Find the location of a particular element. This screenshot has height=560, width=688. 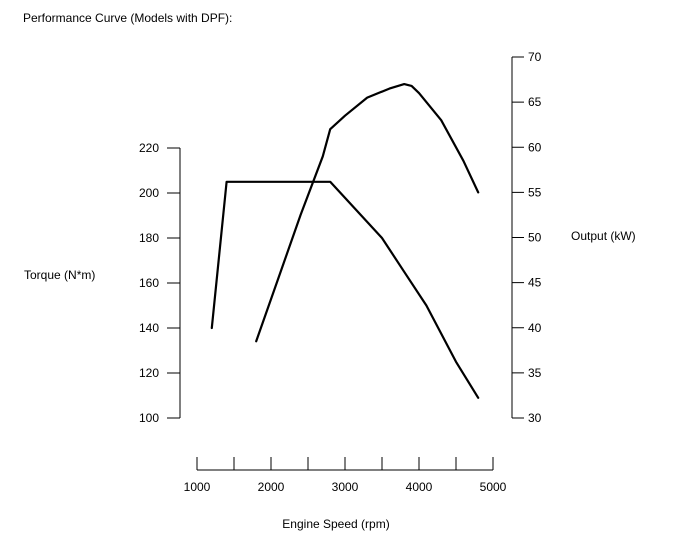

y-axis-right-label: Output (kW) is located at coordinates (603, 236).